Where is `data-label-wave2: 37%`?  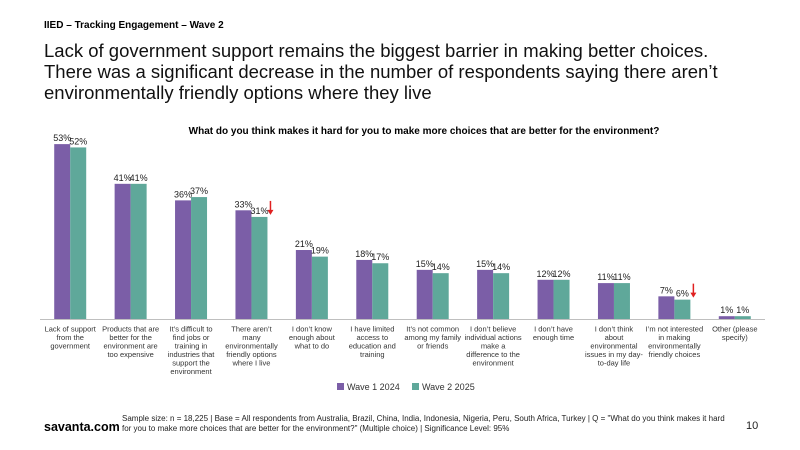 data-label-wave2: 37% is located at coordinates (199, 191).